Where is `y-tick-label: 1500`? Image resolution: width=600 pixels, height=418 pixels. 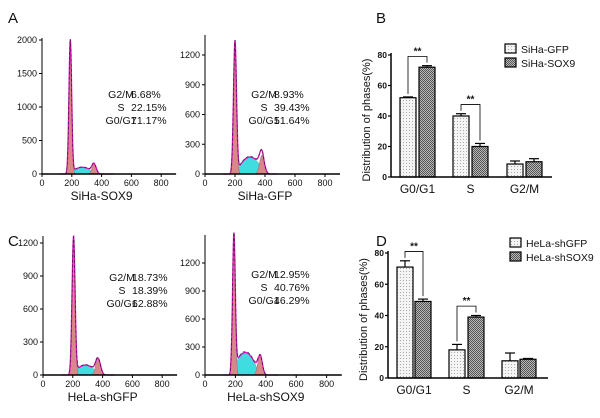 y-tick-label: 1500 is located at coordinates (27, 74).